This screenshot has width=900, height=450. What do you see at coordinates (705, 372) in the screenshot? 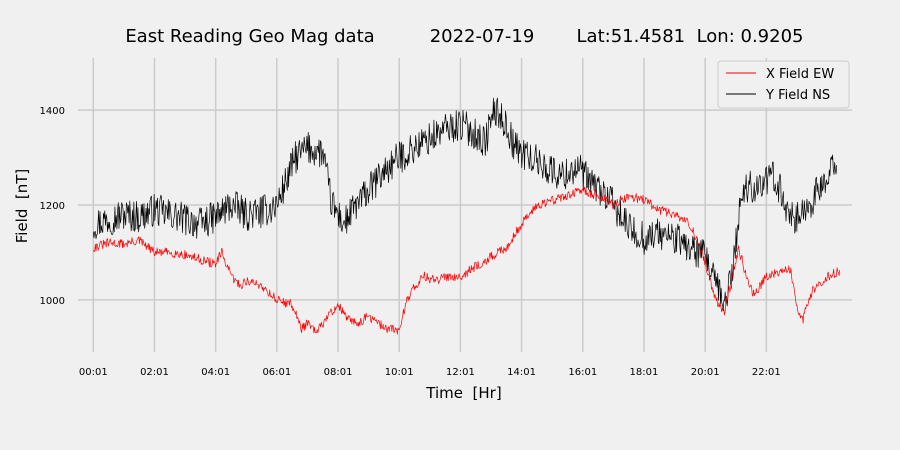
I see `x-tick-label: 20:01` at bounding box center [705, 372].